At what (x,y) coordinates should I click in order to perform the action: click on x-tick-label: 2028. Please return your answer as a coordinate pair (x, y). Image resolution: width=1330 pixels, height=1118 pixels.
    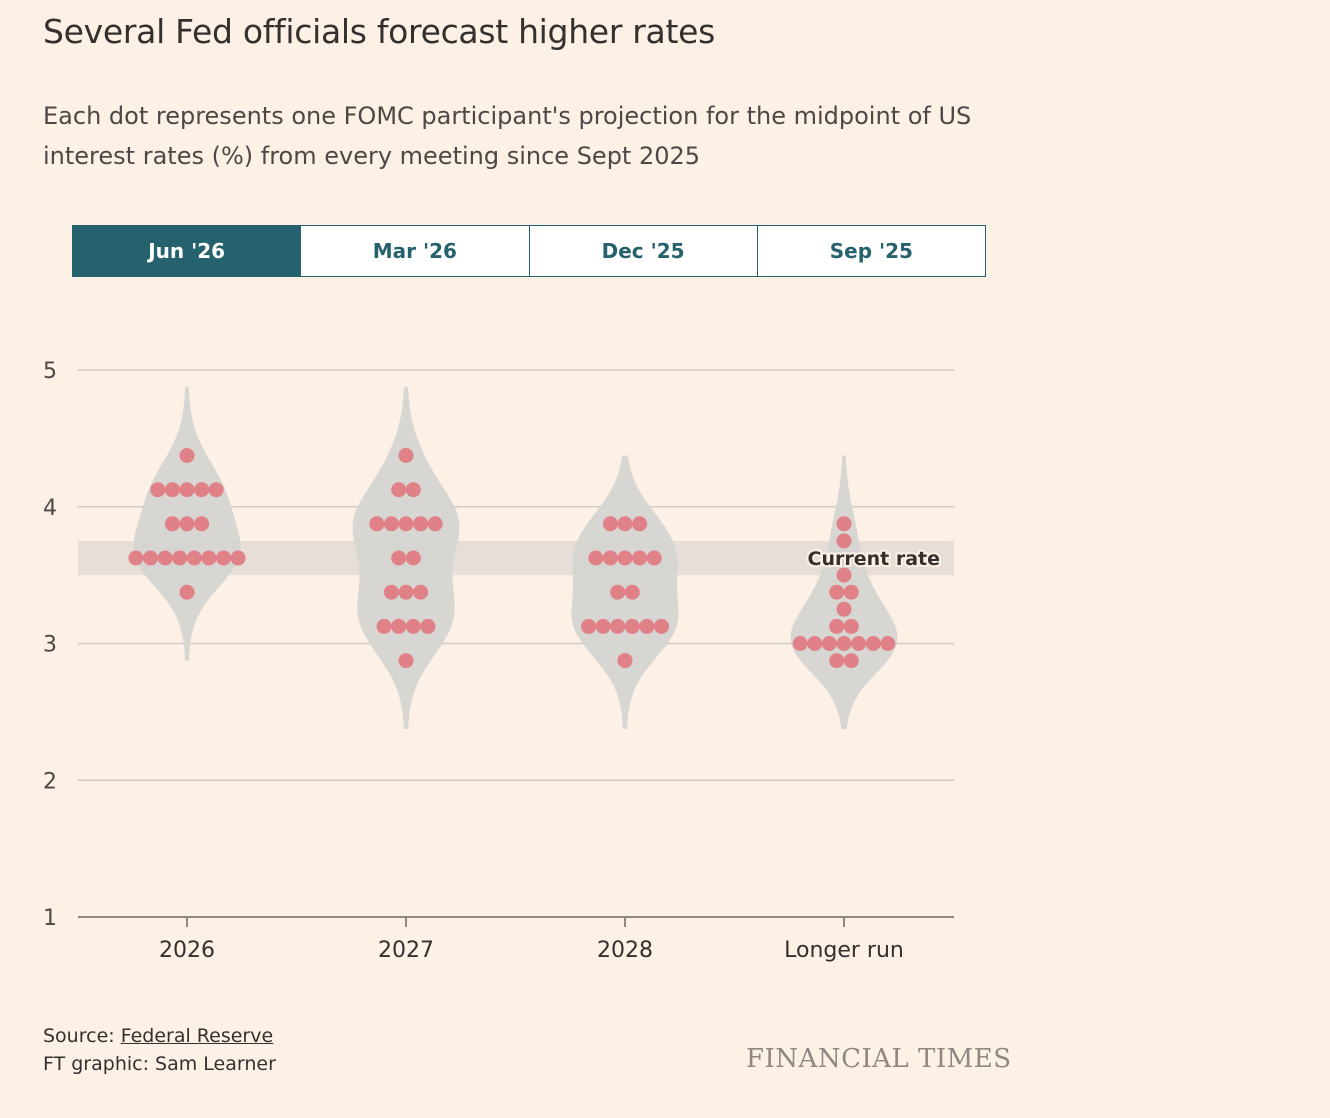
    Looking at the image, I should click on (625, 950).